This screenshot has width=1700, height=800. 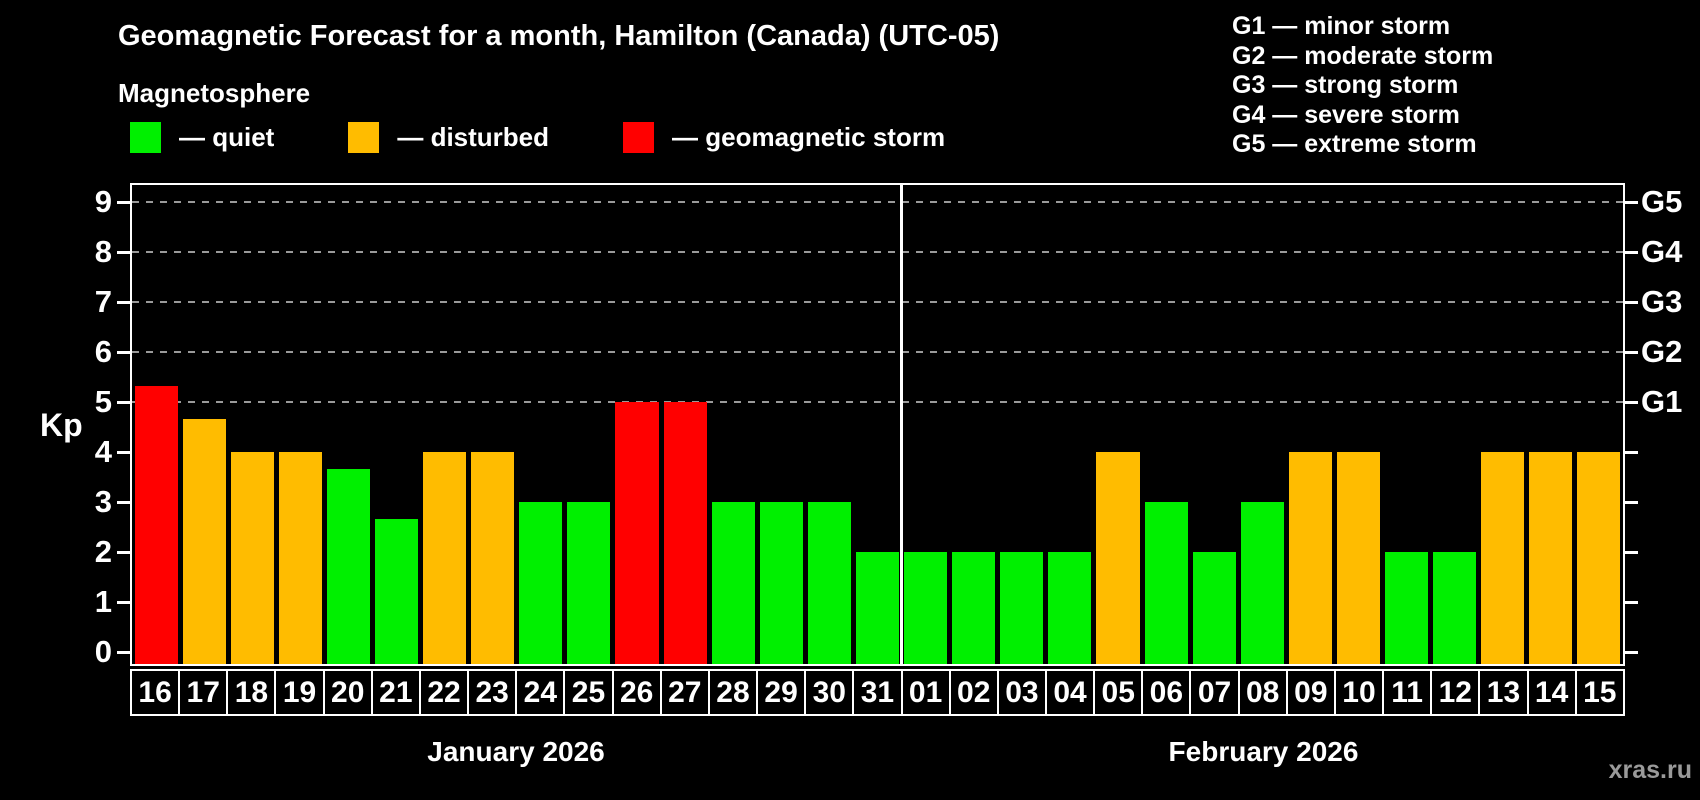 I want to click on day-label-jan-27: 27, so click(x=684, y=692).